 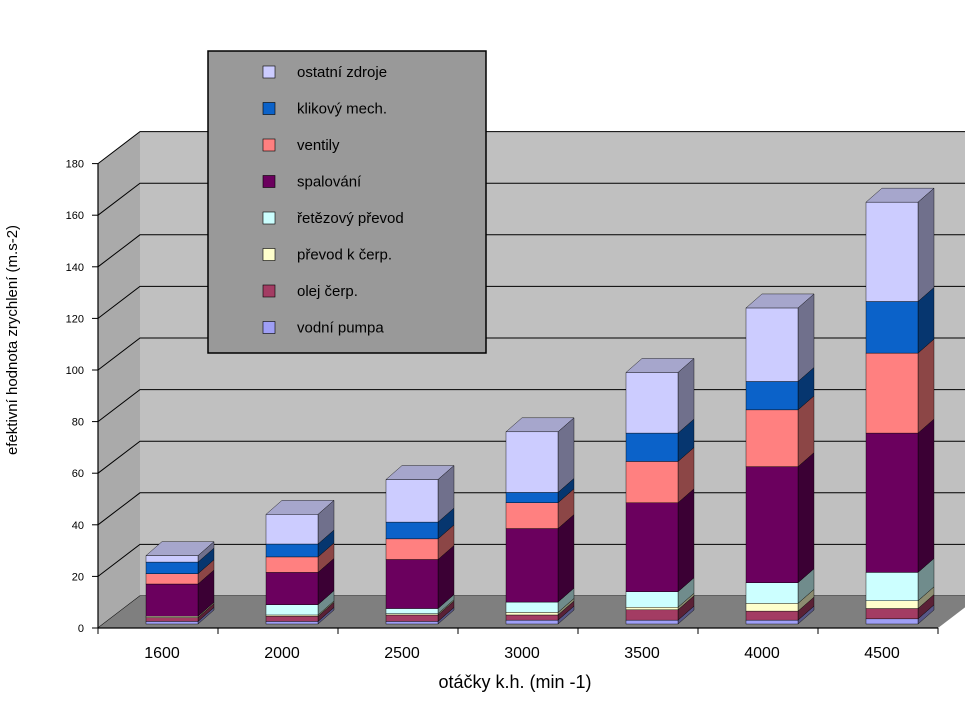 I want to click on x-tick-label: 1600, so click(x=162, y=653).